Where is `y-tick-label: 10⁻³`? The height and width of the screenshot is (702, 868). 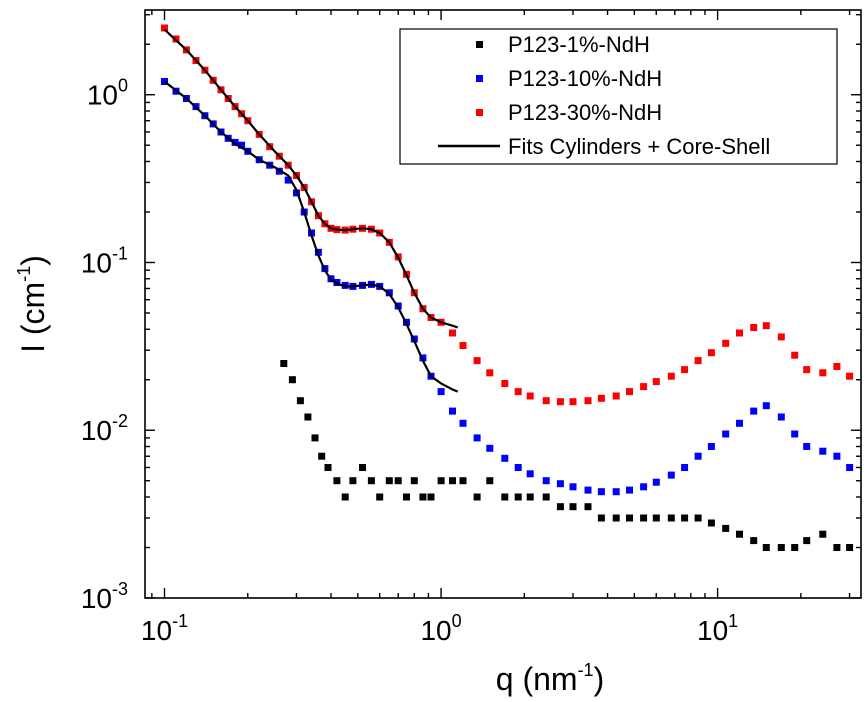
y-tick-label: 10⁻³ is located at coordinates (104, 596).